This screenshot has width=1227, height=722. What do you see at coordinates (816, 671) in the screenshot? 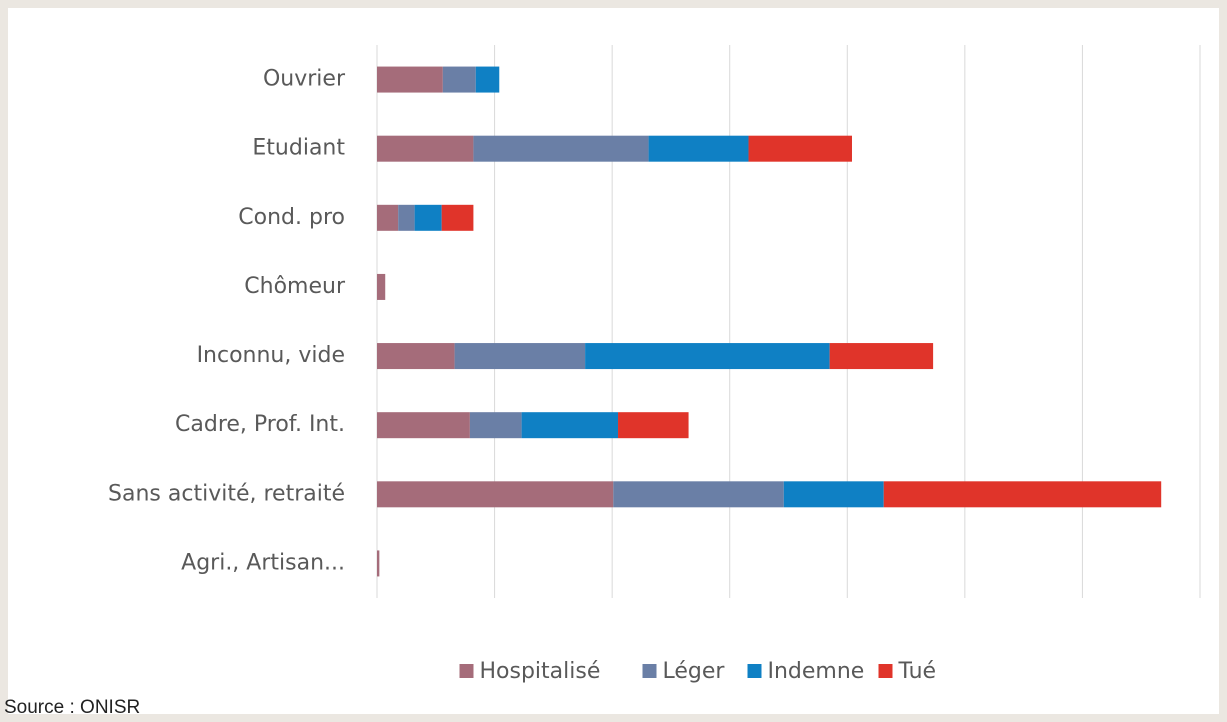
I see `legend-label: Indemne` at bounding box center [816, 671].